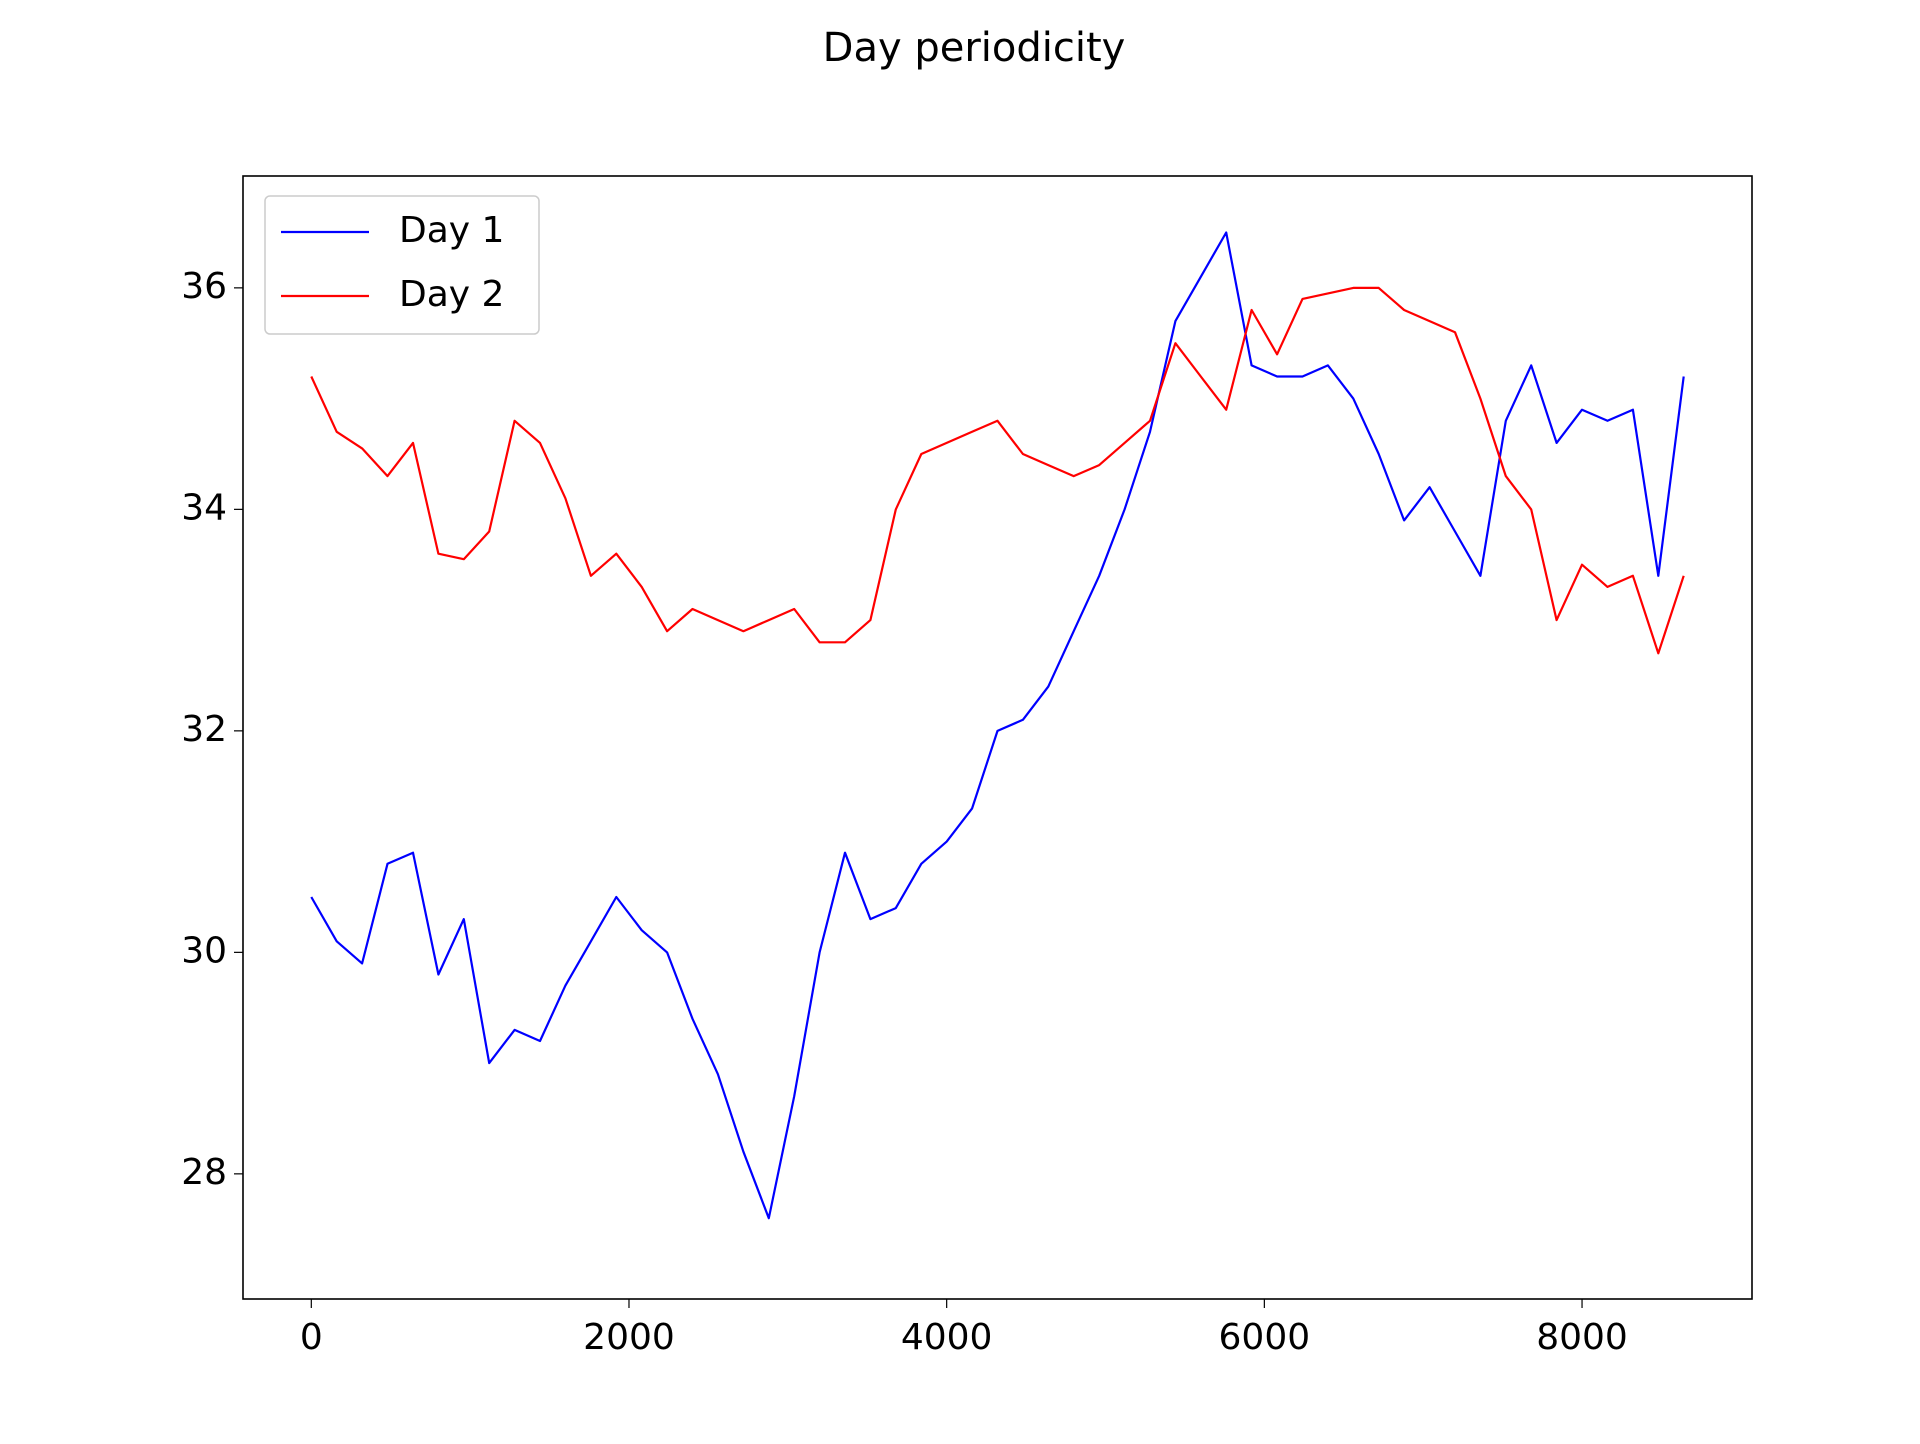 This screenshot has height=1444, width=1920. What do you see at coordinates (311, 1337) in the screenshot?
I see `x-tick-label: 0` at bounding box center [311, 1337].